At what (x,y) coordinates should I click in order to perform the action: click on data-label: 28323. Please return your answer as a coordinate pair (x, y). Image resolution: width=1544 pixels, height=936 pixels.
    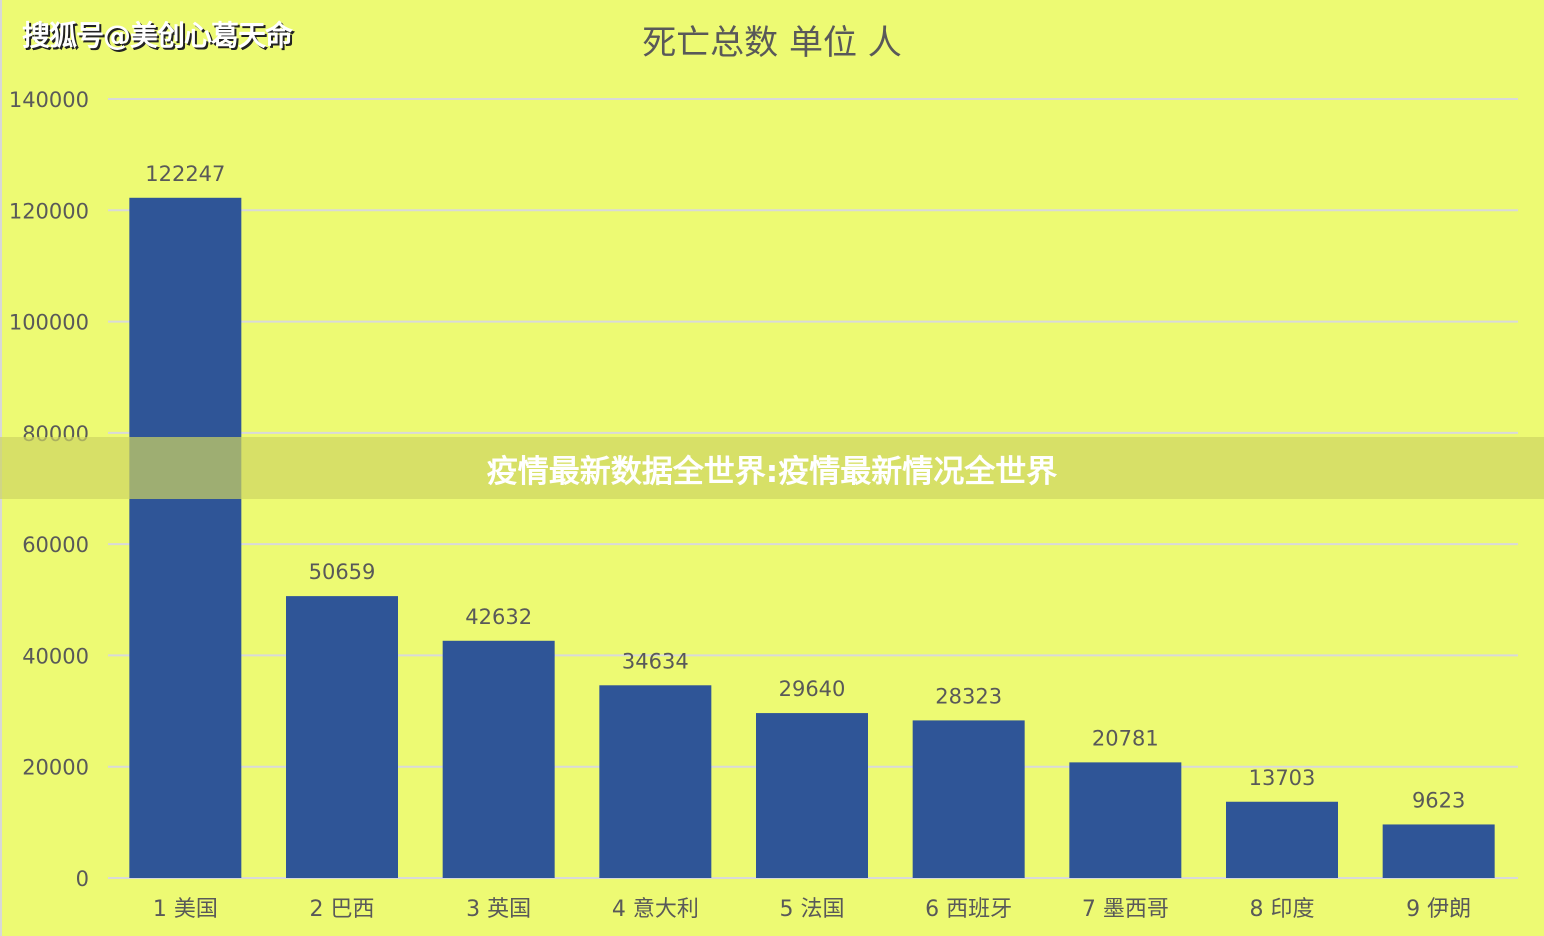
    Looking at the image, I should click on (968, 696).